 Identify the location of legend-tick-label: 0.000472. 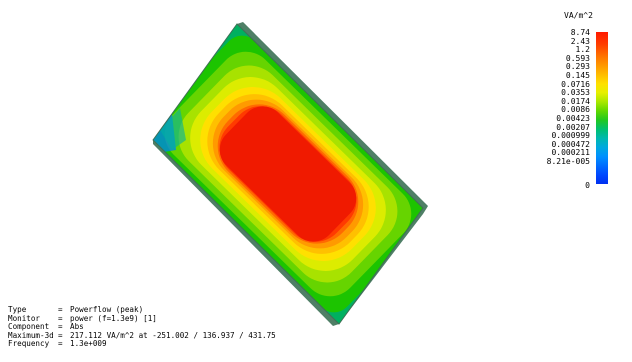
(570, 144).